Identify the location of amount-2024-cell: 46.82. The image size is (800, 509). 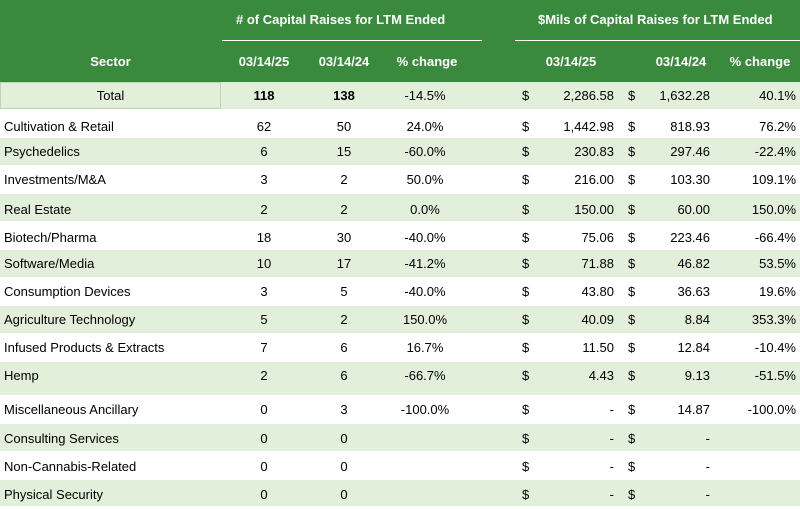
(693, 263).